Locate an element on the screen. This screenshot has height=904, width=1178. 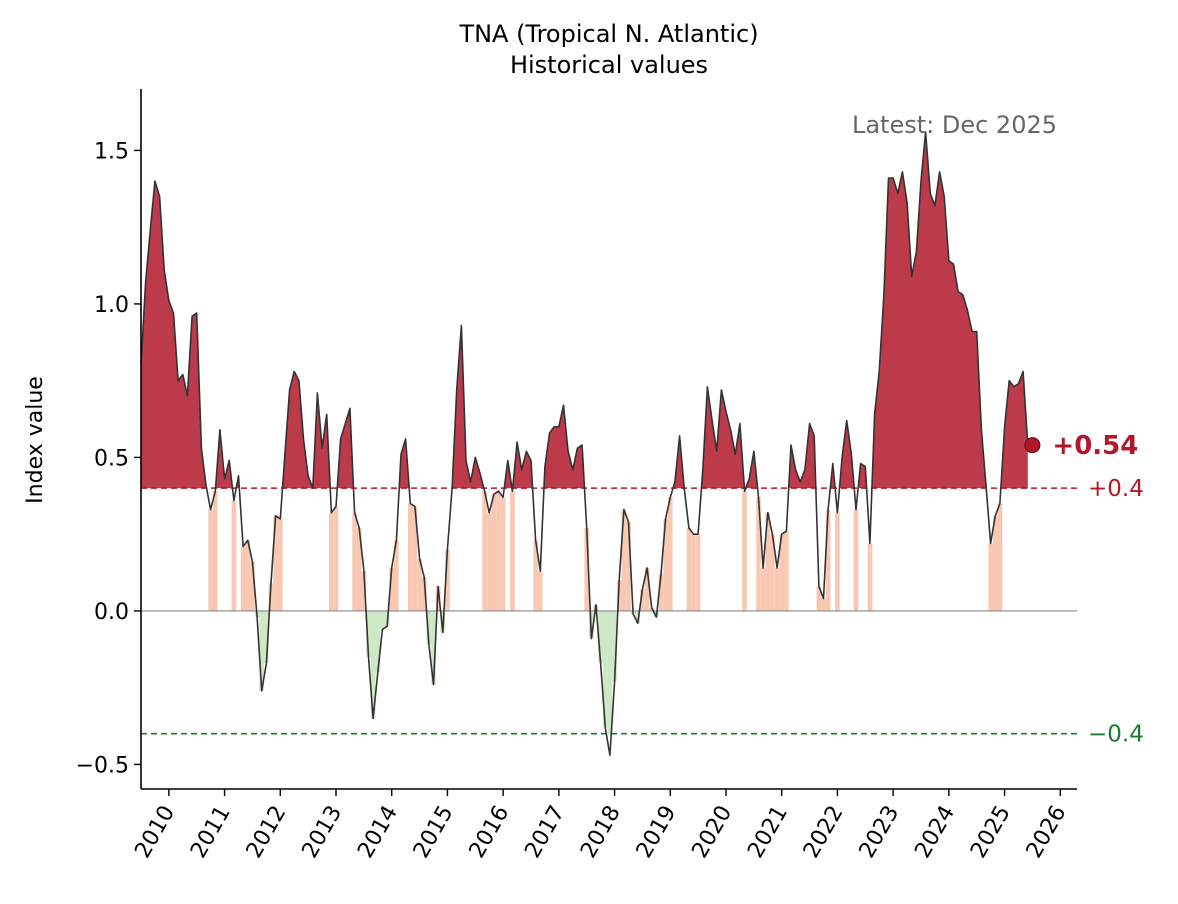
x-tick-label: 2024 is located at coordinates (935, 832).